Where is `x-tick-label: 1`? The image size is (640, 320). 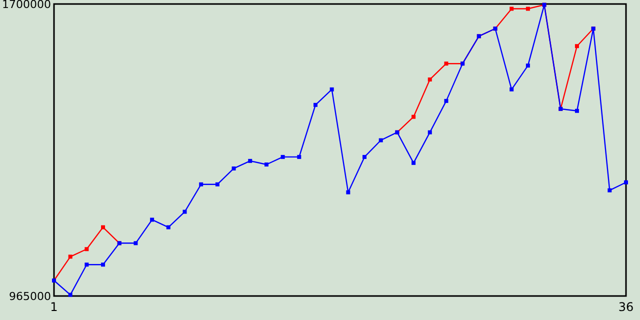
x-tick-label: 1 is located at coordinates (54, 307).